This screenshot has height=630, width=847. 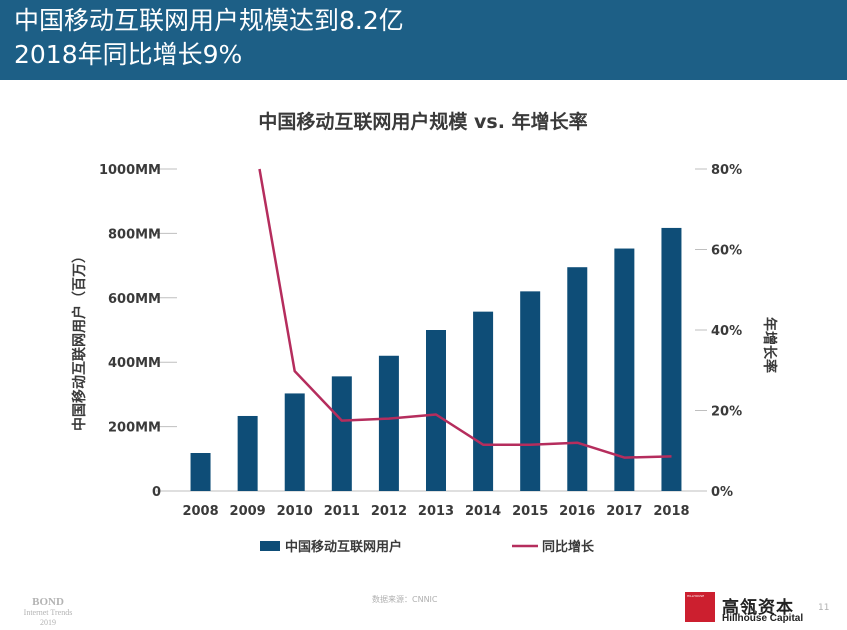 I want to click on bar-2015, so click(x=530, y=391).